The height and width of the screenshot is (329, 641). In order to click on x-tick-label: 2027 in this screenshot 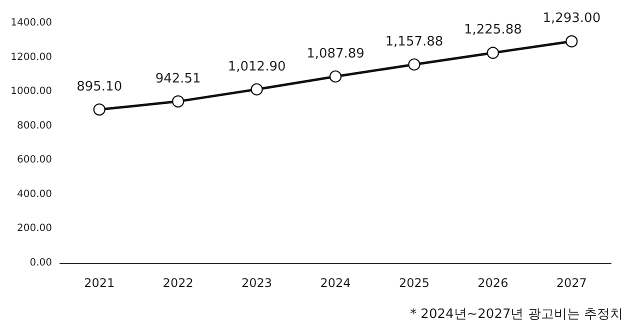, I will do `click(571, 283)`.